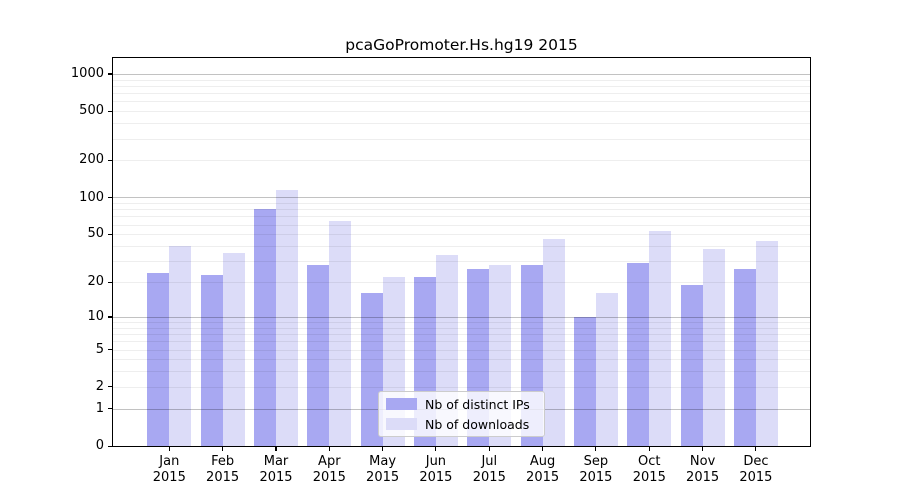 The image size is (900, 500). What do you see at coordinates (401, 424) in the screenshot?
I see `legend-swatch-downloads` at bounding box center [401, 424].